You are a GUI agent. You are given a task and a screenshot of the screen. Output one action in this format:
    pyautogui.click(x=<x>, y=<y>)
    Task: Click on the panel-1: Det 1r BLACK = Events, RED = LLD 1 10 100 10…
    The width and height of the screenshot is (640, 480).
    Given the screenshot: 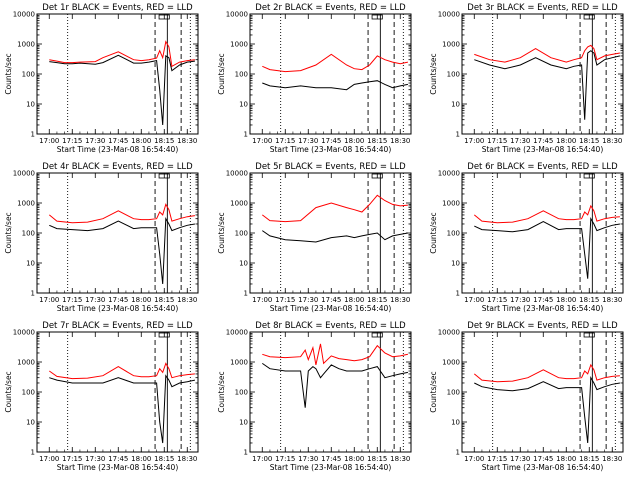 What is the action you would take?
    pyautogui.click(x=101, y=78)
    